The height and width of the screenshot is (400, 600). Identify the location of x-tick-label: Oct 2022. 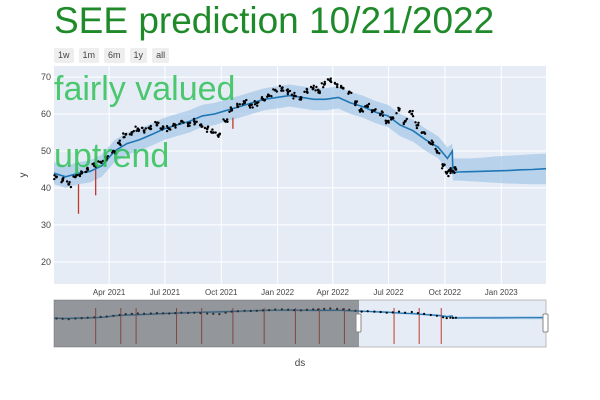
(445, 292).